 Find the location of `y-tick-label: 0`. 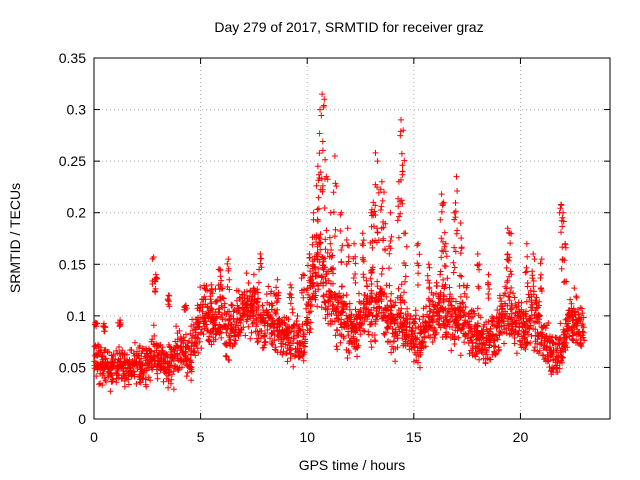

y-tick-label: 0 is located at coordinates (82, 419).